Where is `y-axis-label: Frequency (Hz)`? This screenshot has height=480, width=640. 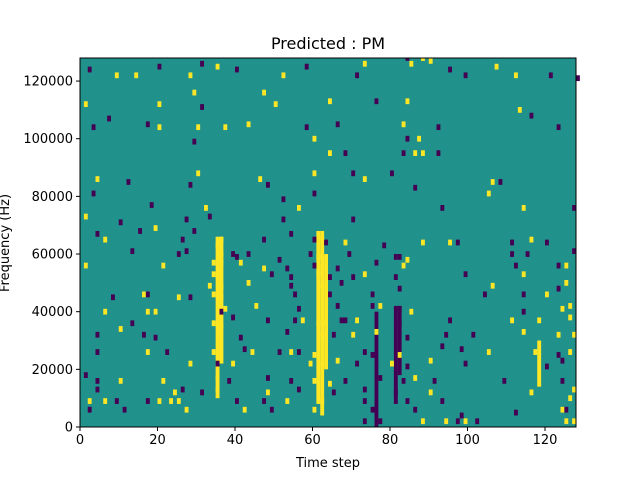 y-axis-label: Frequency (Hz) is located at coordinates (6, 243).